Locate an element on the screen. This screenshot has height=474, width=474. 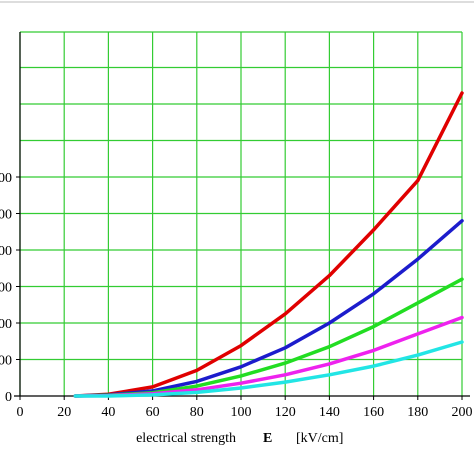
y-tick-label-3: 00 is located at coordinates (6, 288).